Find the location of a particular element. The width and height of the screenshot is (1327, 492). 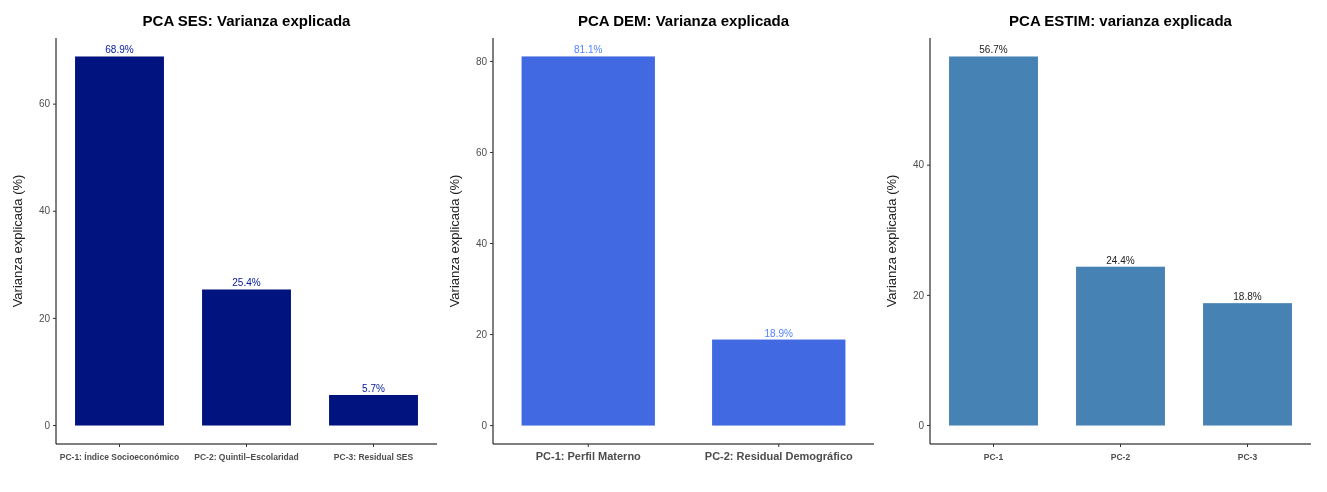

x-tick-label: PC-1: Perfil Materno is located at coordinates (588, 456).